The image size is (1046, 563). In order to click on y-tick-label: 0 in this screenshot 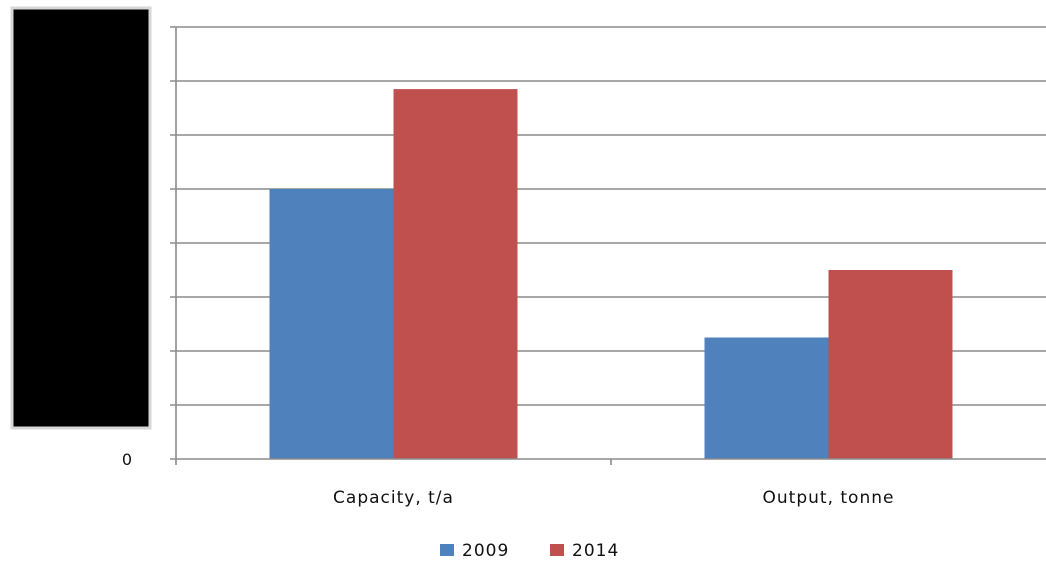, I will do `click(127, 459)`.